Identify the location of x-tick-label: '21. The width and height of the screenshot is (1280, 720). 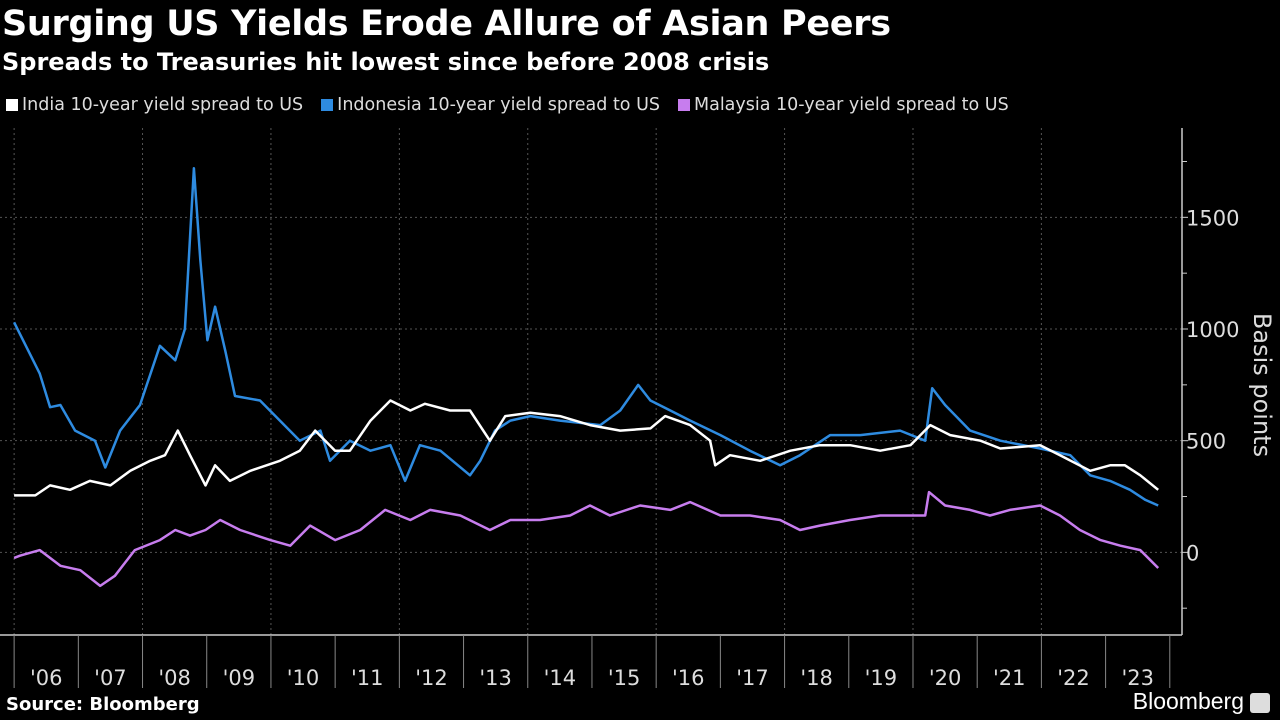
(1009, 678).